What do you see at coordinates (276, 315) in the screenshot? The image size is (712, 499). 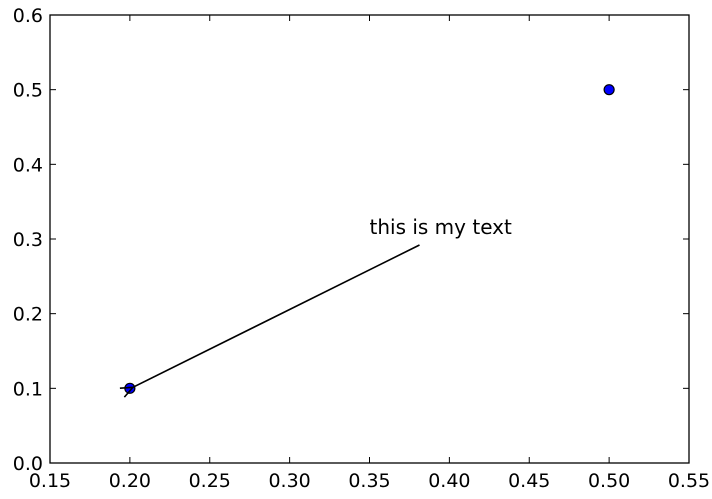 I see `annotation-arrow` at bounding box center [276, 315].